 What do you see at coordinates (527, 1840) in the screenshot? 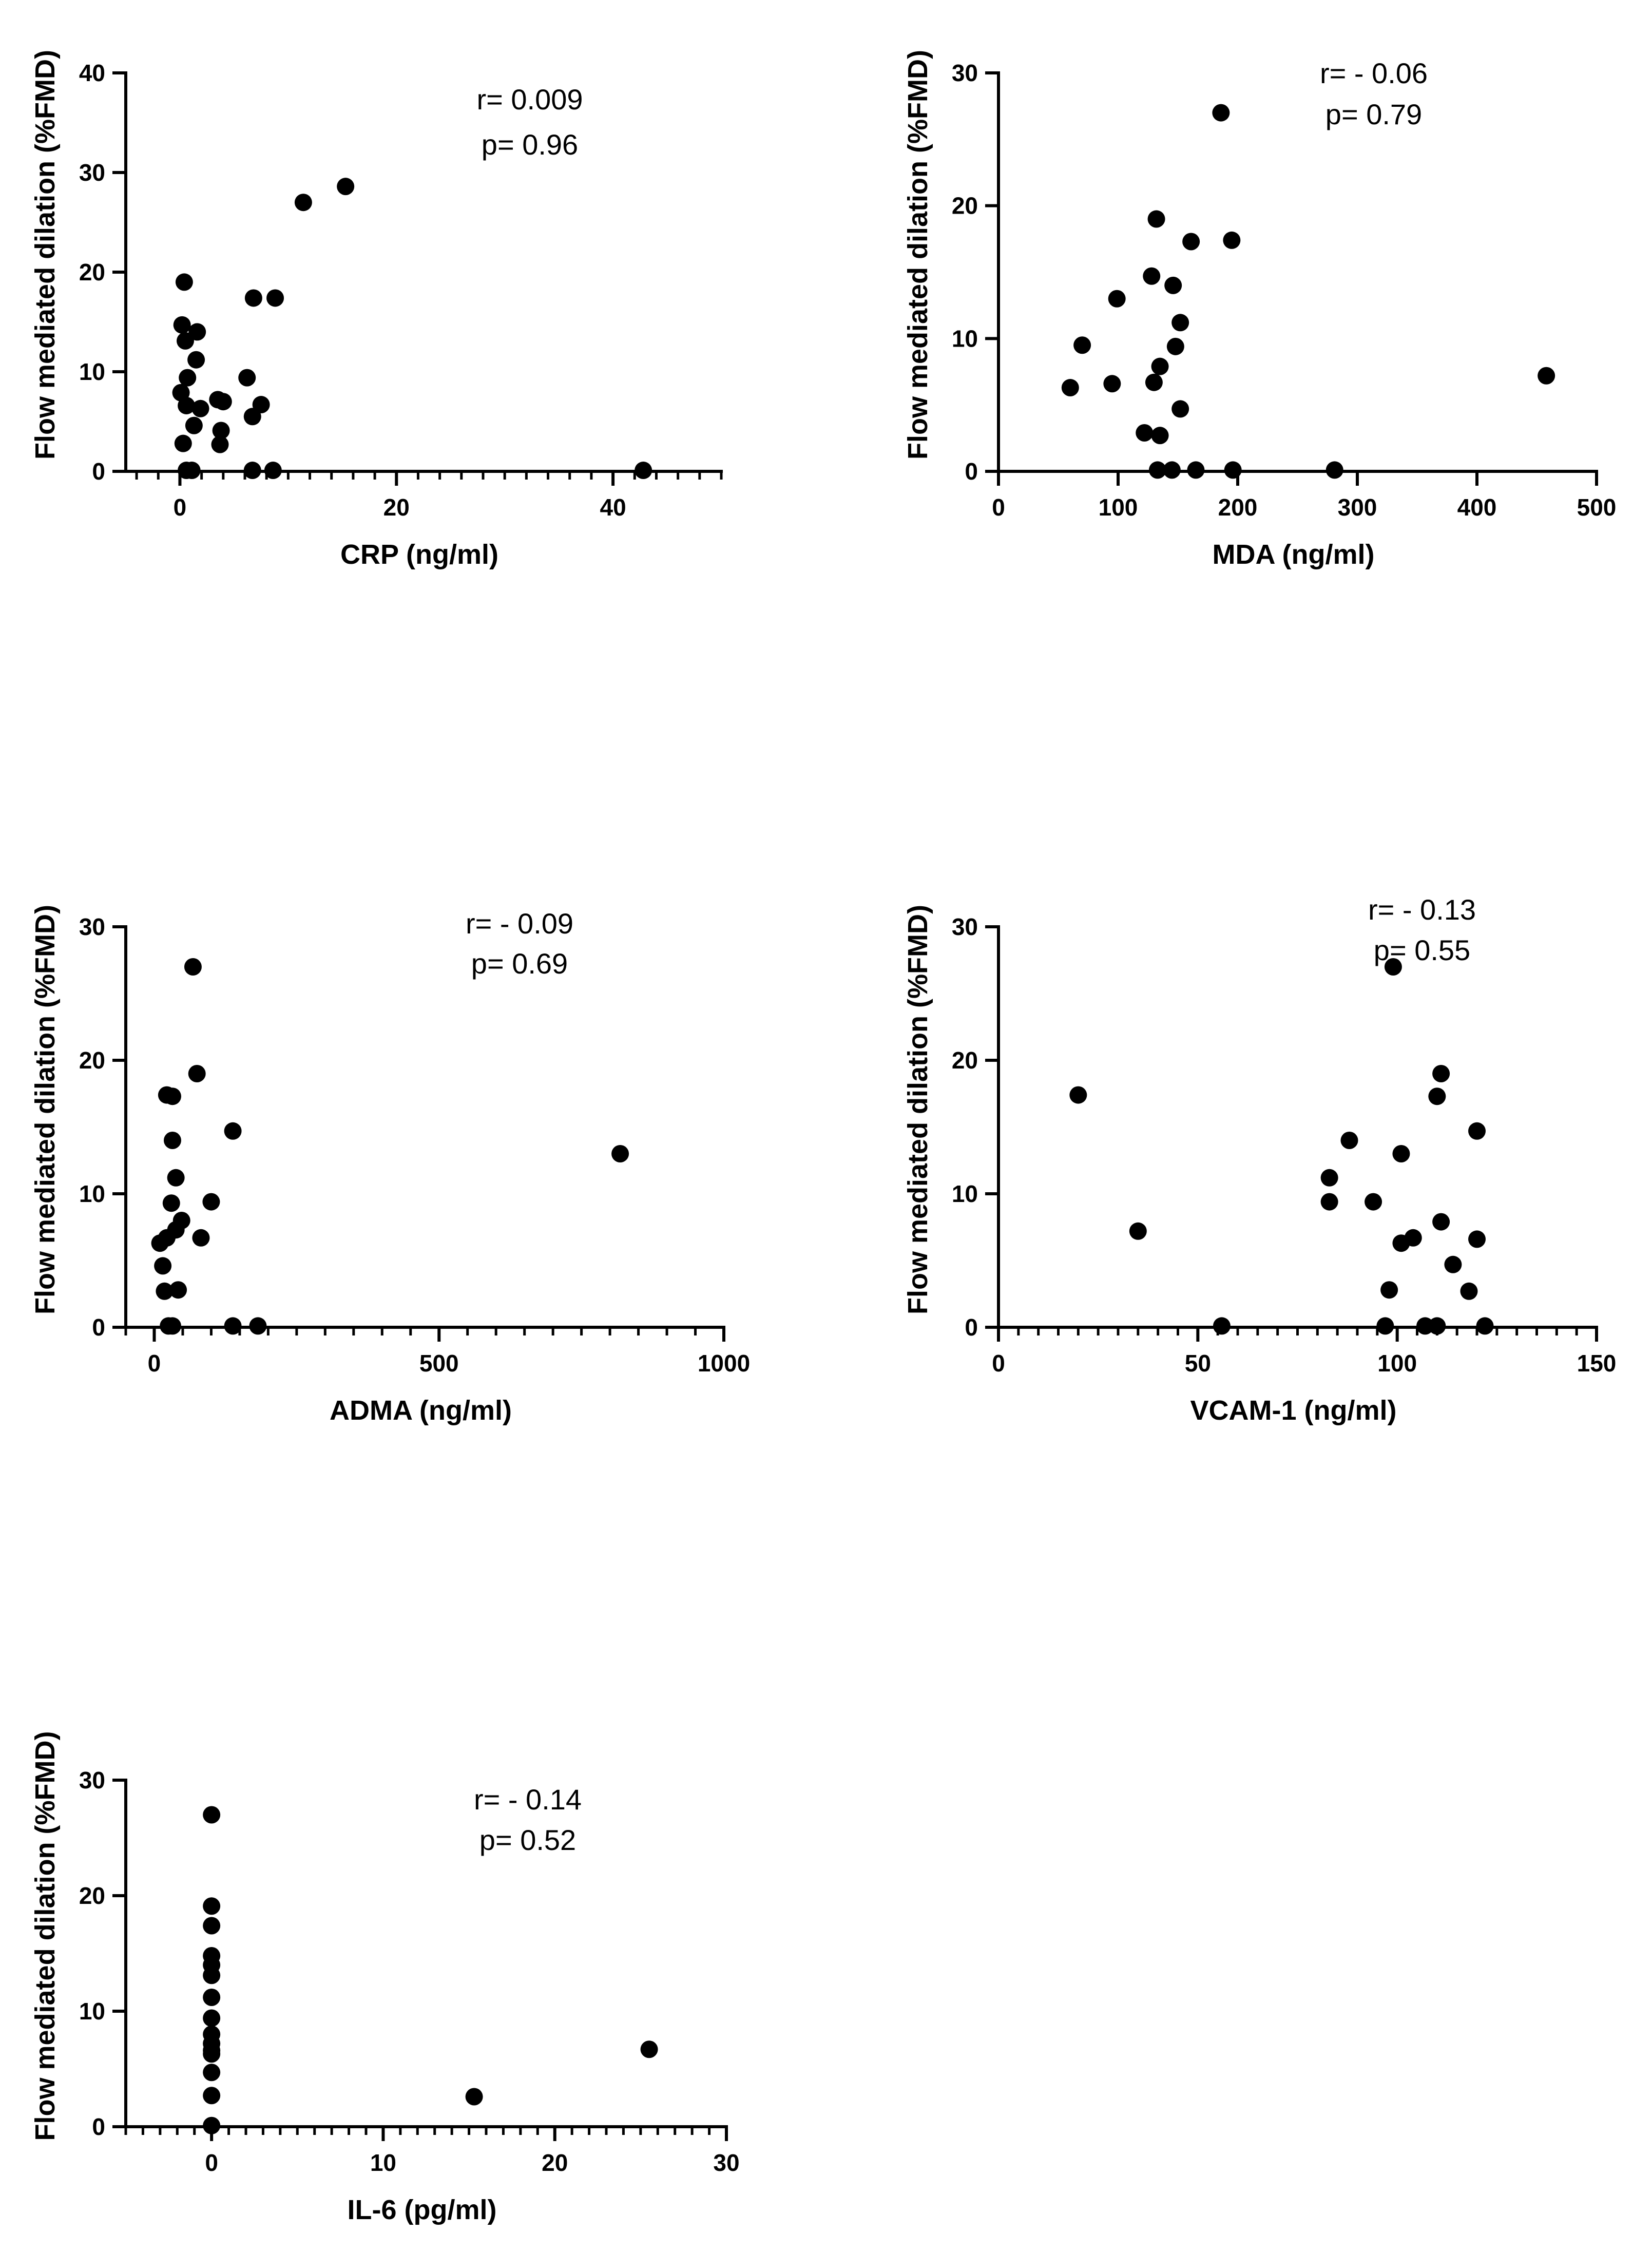
I see `correlation-p-label: p= 0.52` at bounding box center [527, 1840].